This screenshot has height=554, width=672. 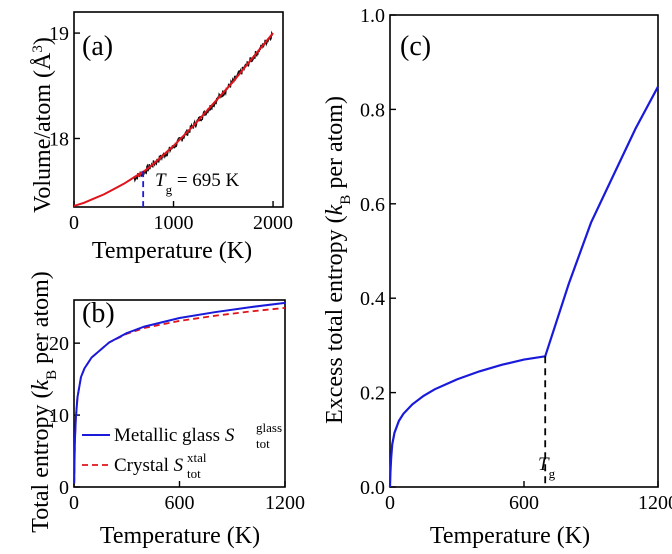 I want to click on panel-c-y-tick-label: 0.4, so click(x=372, y=299).